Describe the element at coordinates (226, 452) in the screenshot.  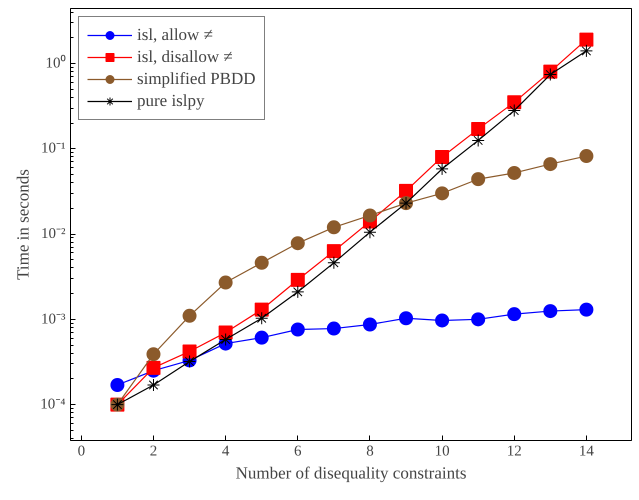
I see `x-tick-label: 4` at that location.